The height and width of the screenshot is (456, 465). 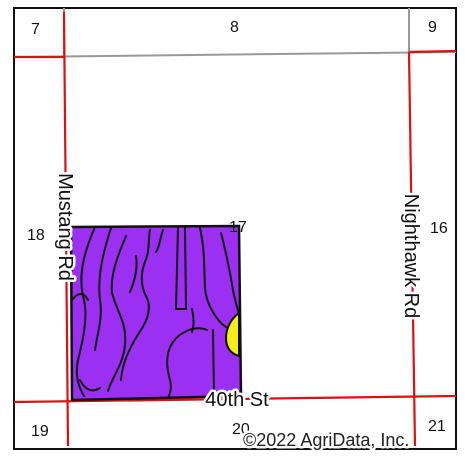 I want to click on soil-unit-lines, so click(x=155, y=312).